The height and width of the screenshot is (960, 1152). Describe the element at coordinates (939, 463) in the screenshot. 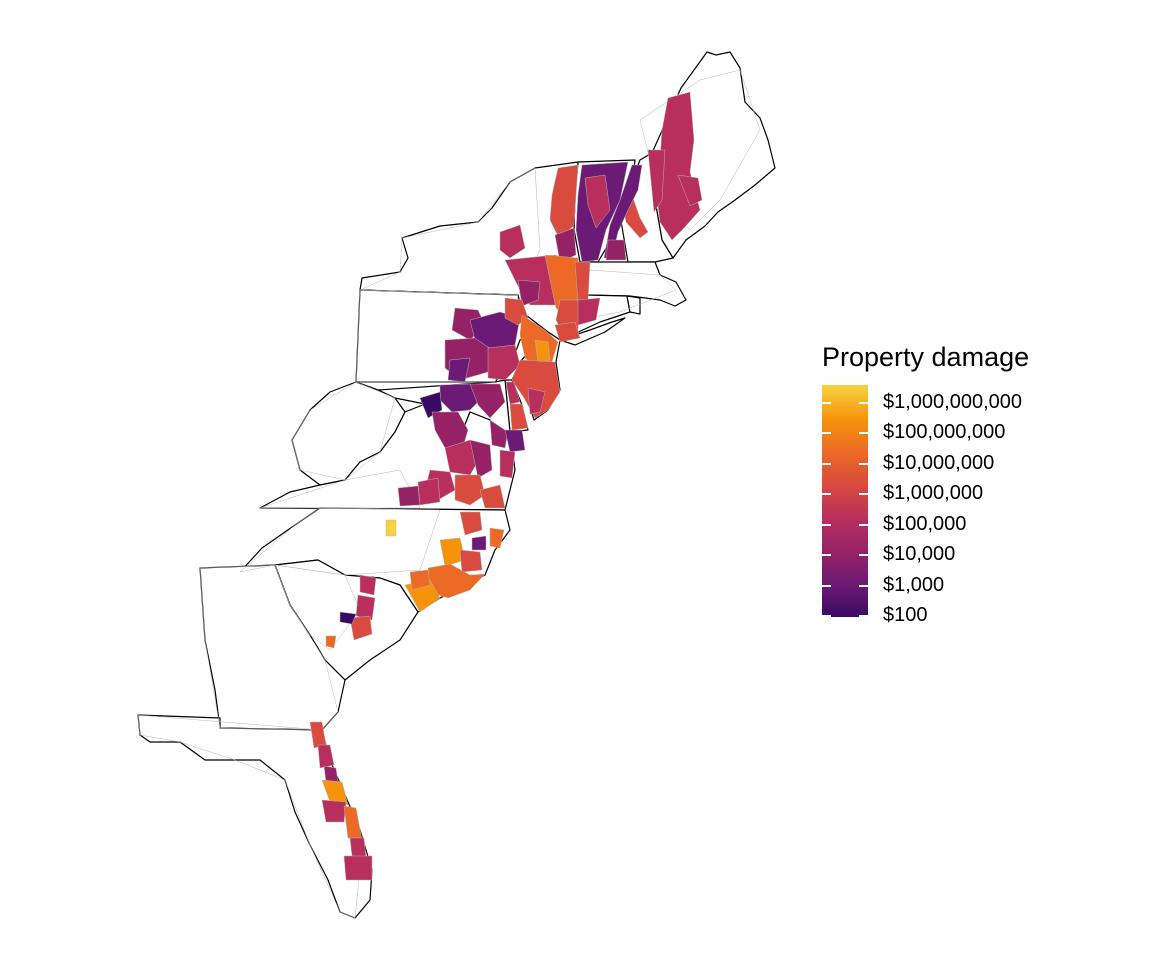

I see `legend-label: $10,000,000` at that location.